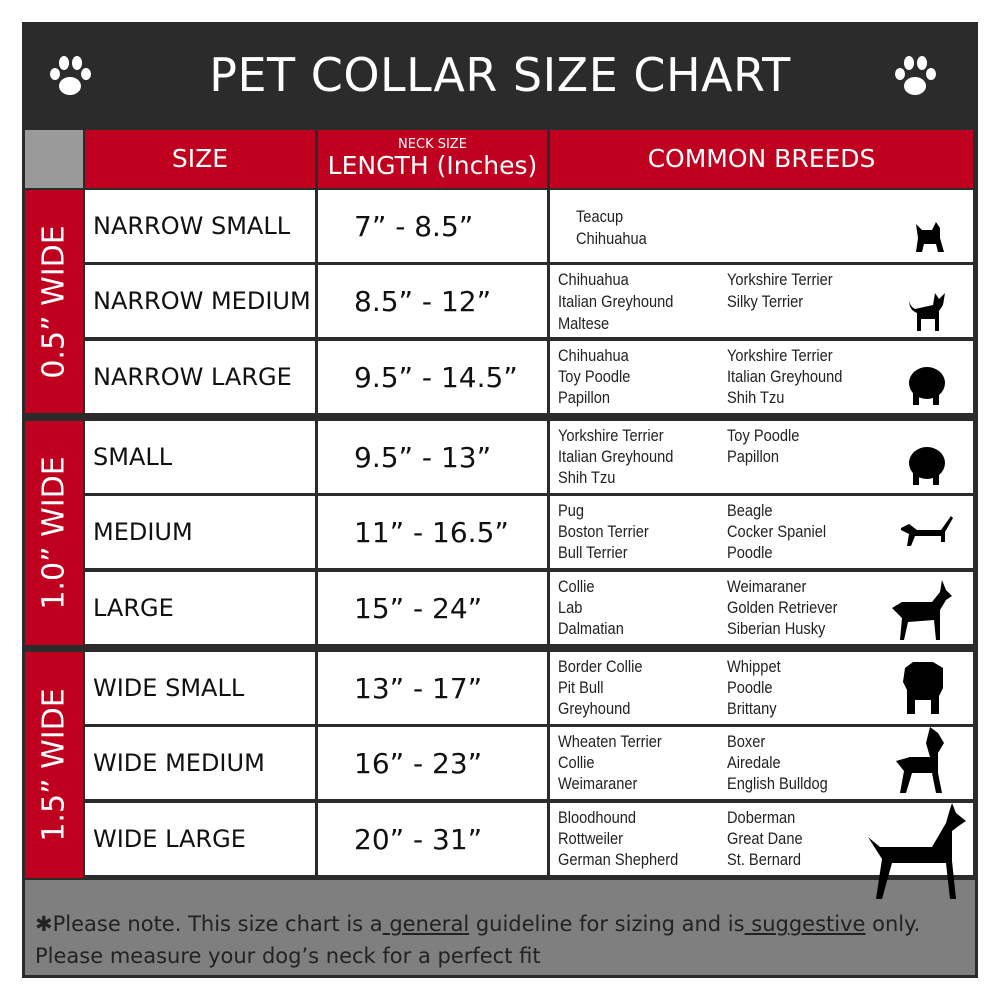  What do you see at coordinates (54, 159) in the screenshot?
I see `corner-cell` at bounding box center [54, 159].